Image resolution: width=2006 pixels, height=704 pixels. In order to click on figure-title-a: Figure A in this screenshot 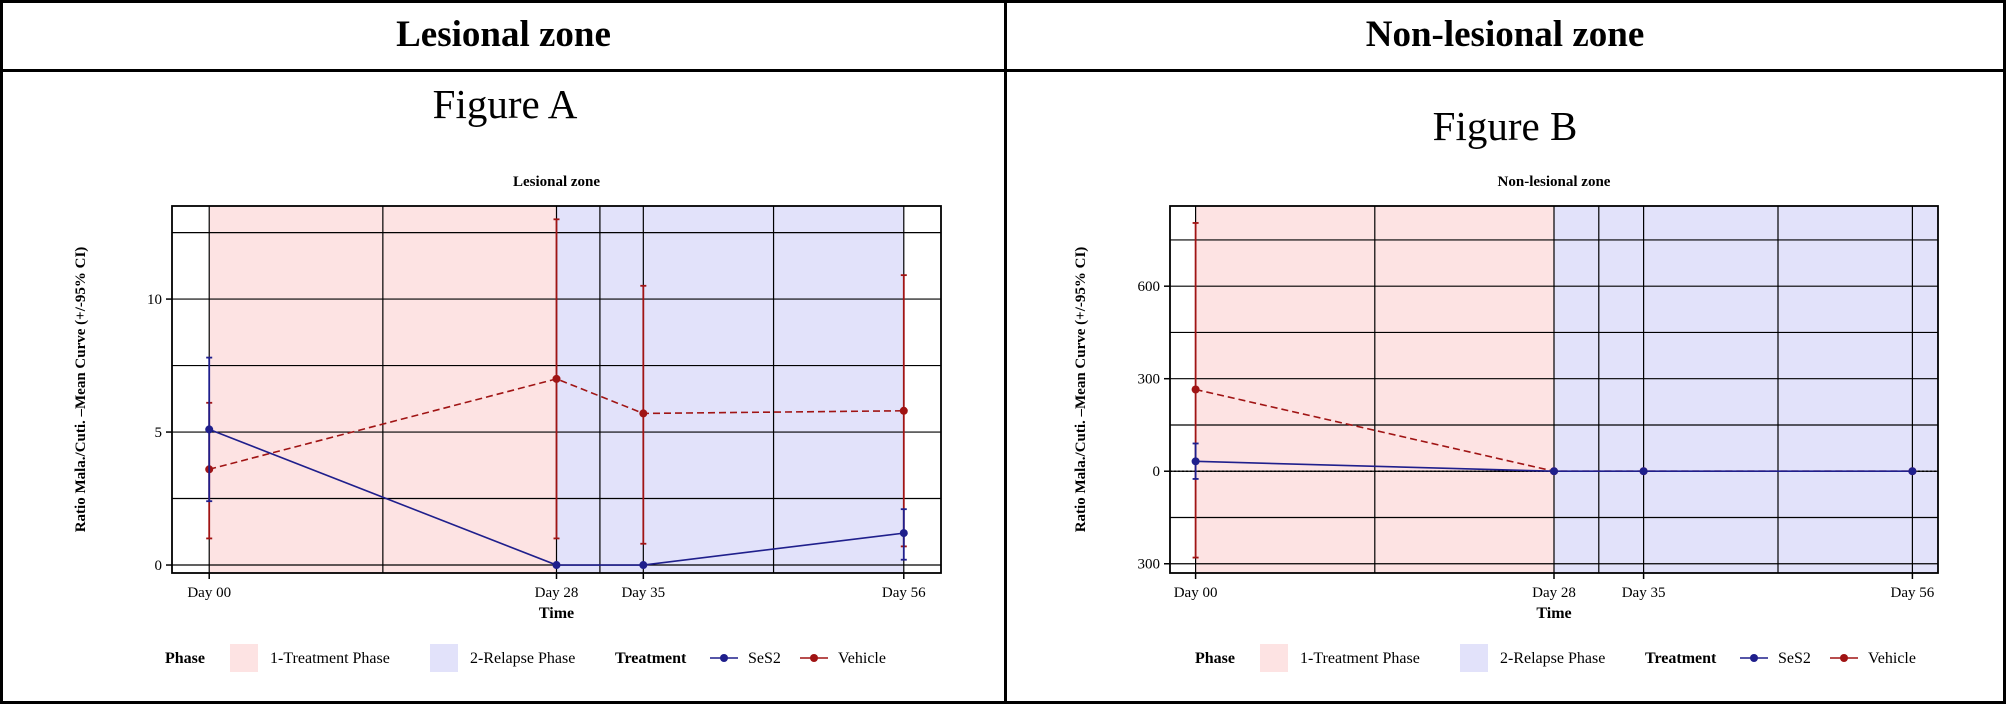, I will do `click(505, 104)`.